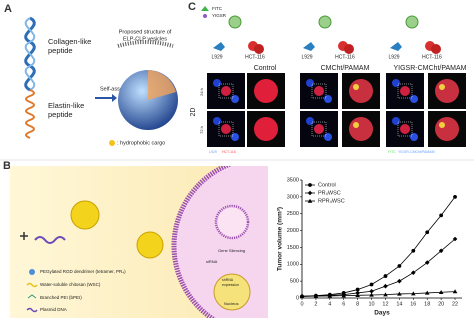 The height and width of the screenshot is (320, 474). What do you see at coordinates (141, 143) in the screenshot?
I see `text: : hydrophobic cargo` at bounding box center [141, 143].